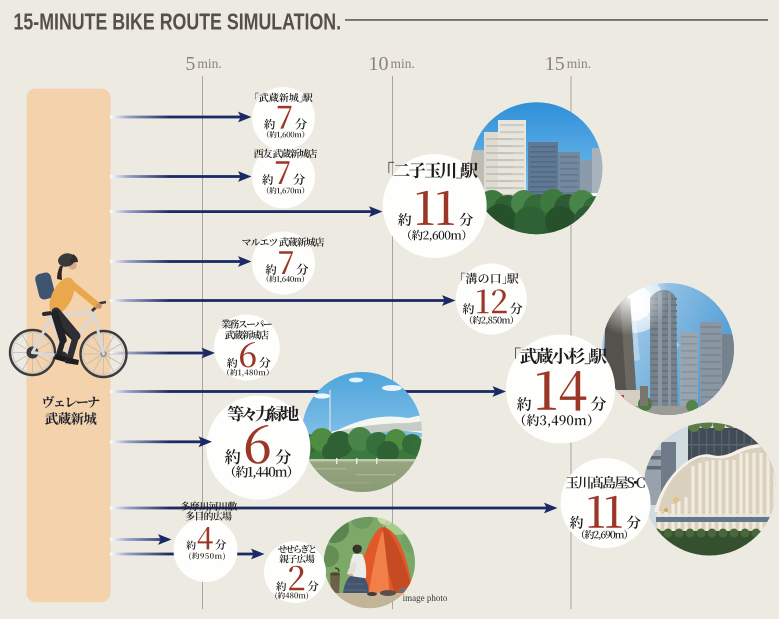 Image resolution: width=779 pixels, height=619 pixels. What do you see at coordinates (178, 22) in the screenshot?
I see `svg-text:15-MINUTE BIKE ROUTE SIMULATIO: 15-MINUTE BIKE ROUTE SIMULATION.` at bounding box center [178, 22].